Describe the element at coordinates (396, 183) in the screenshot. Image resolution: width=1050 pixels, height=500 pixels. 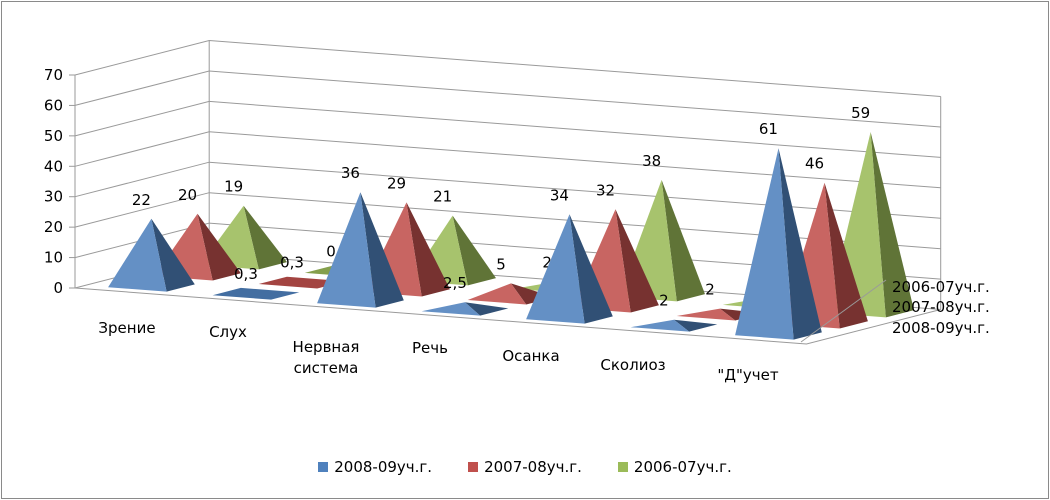
I see `data-label: 29` at that location.